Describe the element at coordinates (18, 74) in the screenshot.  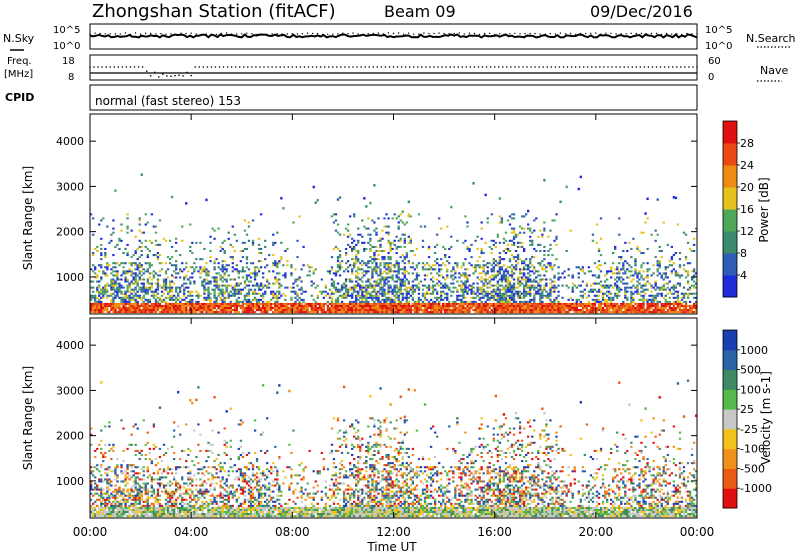
I see `freq-unit-label: [MHz]` at that location.